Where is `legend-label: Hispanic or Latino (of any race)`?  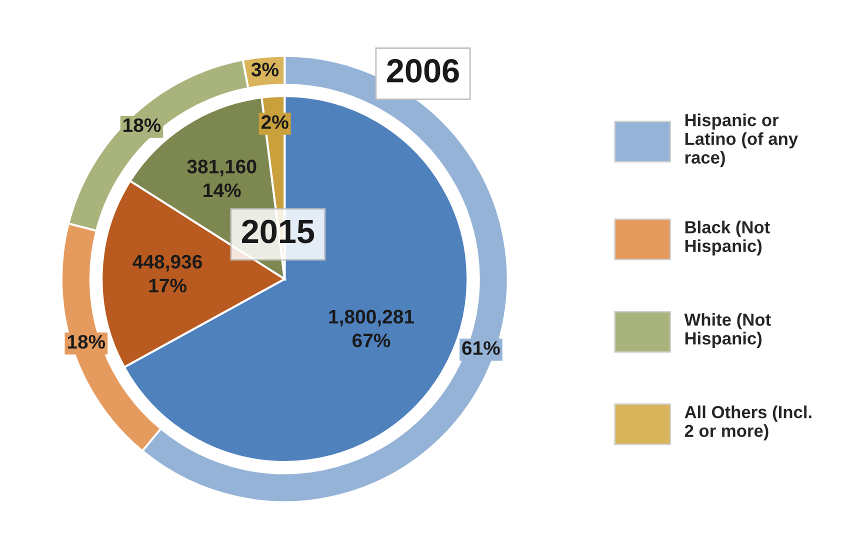
legend-label: Hispanic or Latino (of any race) is located at coordinates (741, 141).